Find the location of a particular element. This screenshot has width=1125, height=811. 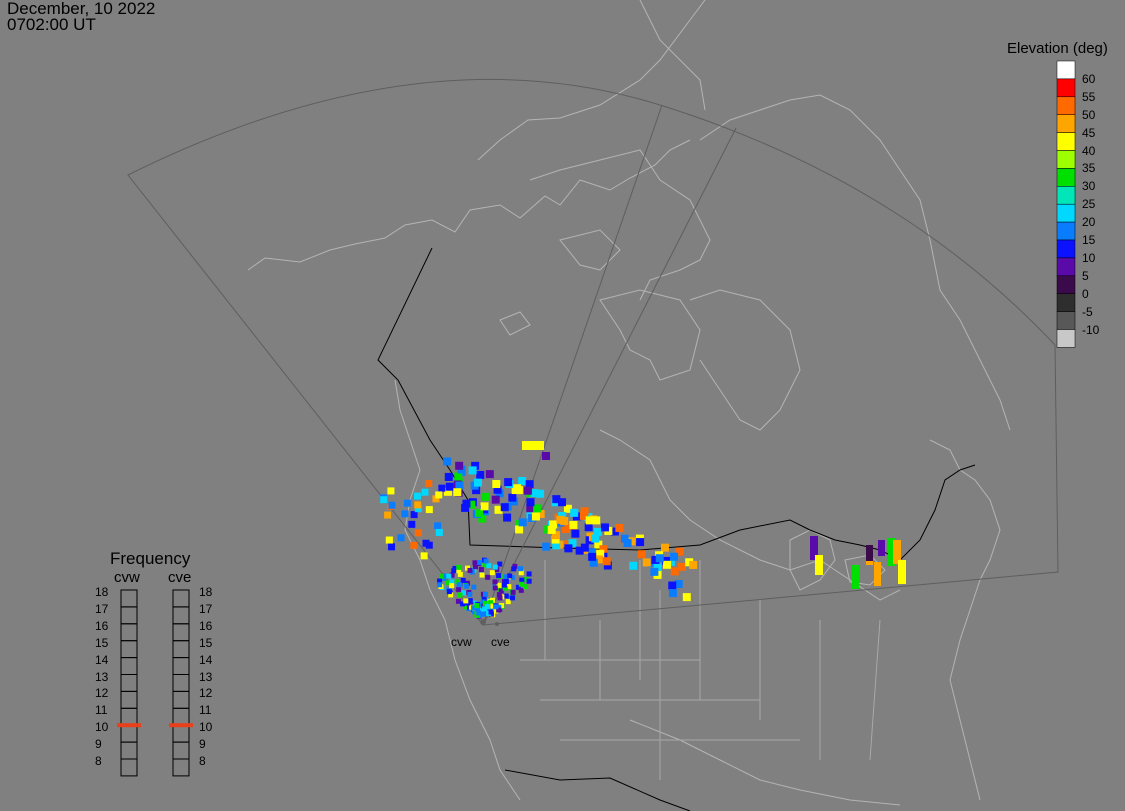

frequency-tick: 9 is located at coordinates (98, 744).